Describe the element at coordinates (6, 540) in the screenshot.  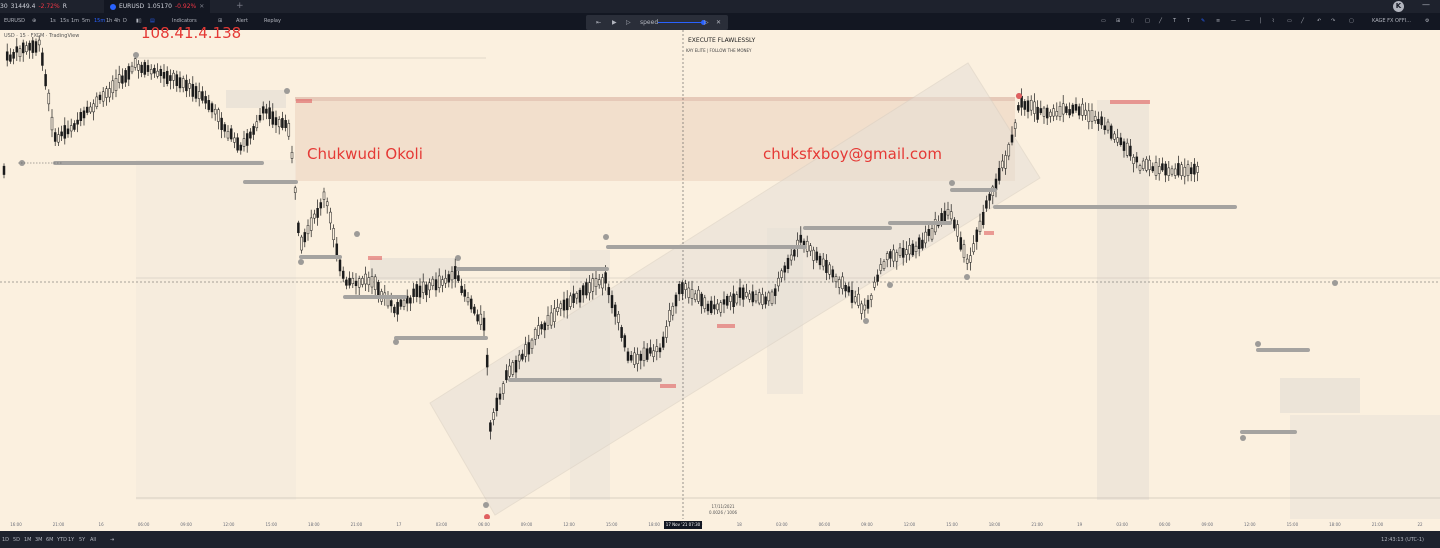
I see `range-1d: 1D` at that location.